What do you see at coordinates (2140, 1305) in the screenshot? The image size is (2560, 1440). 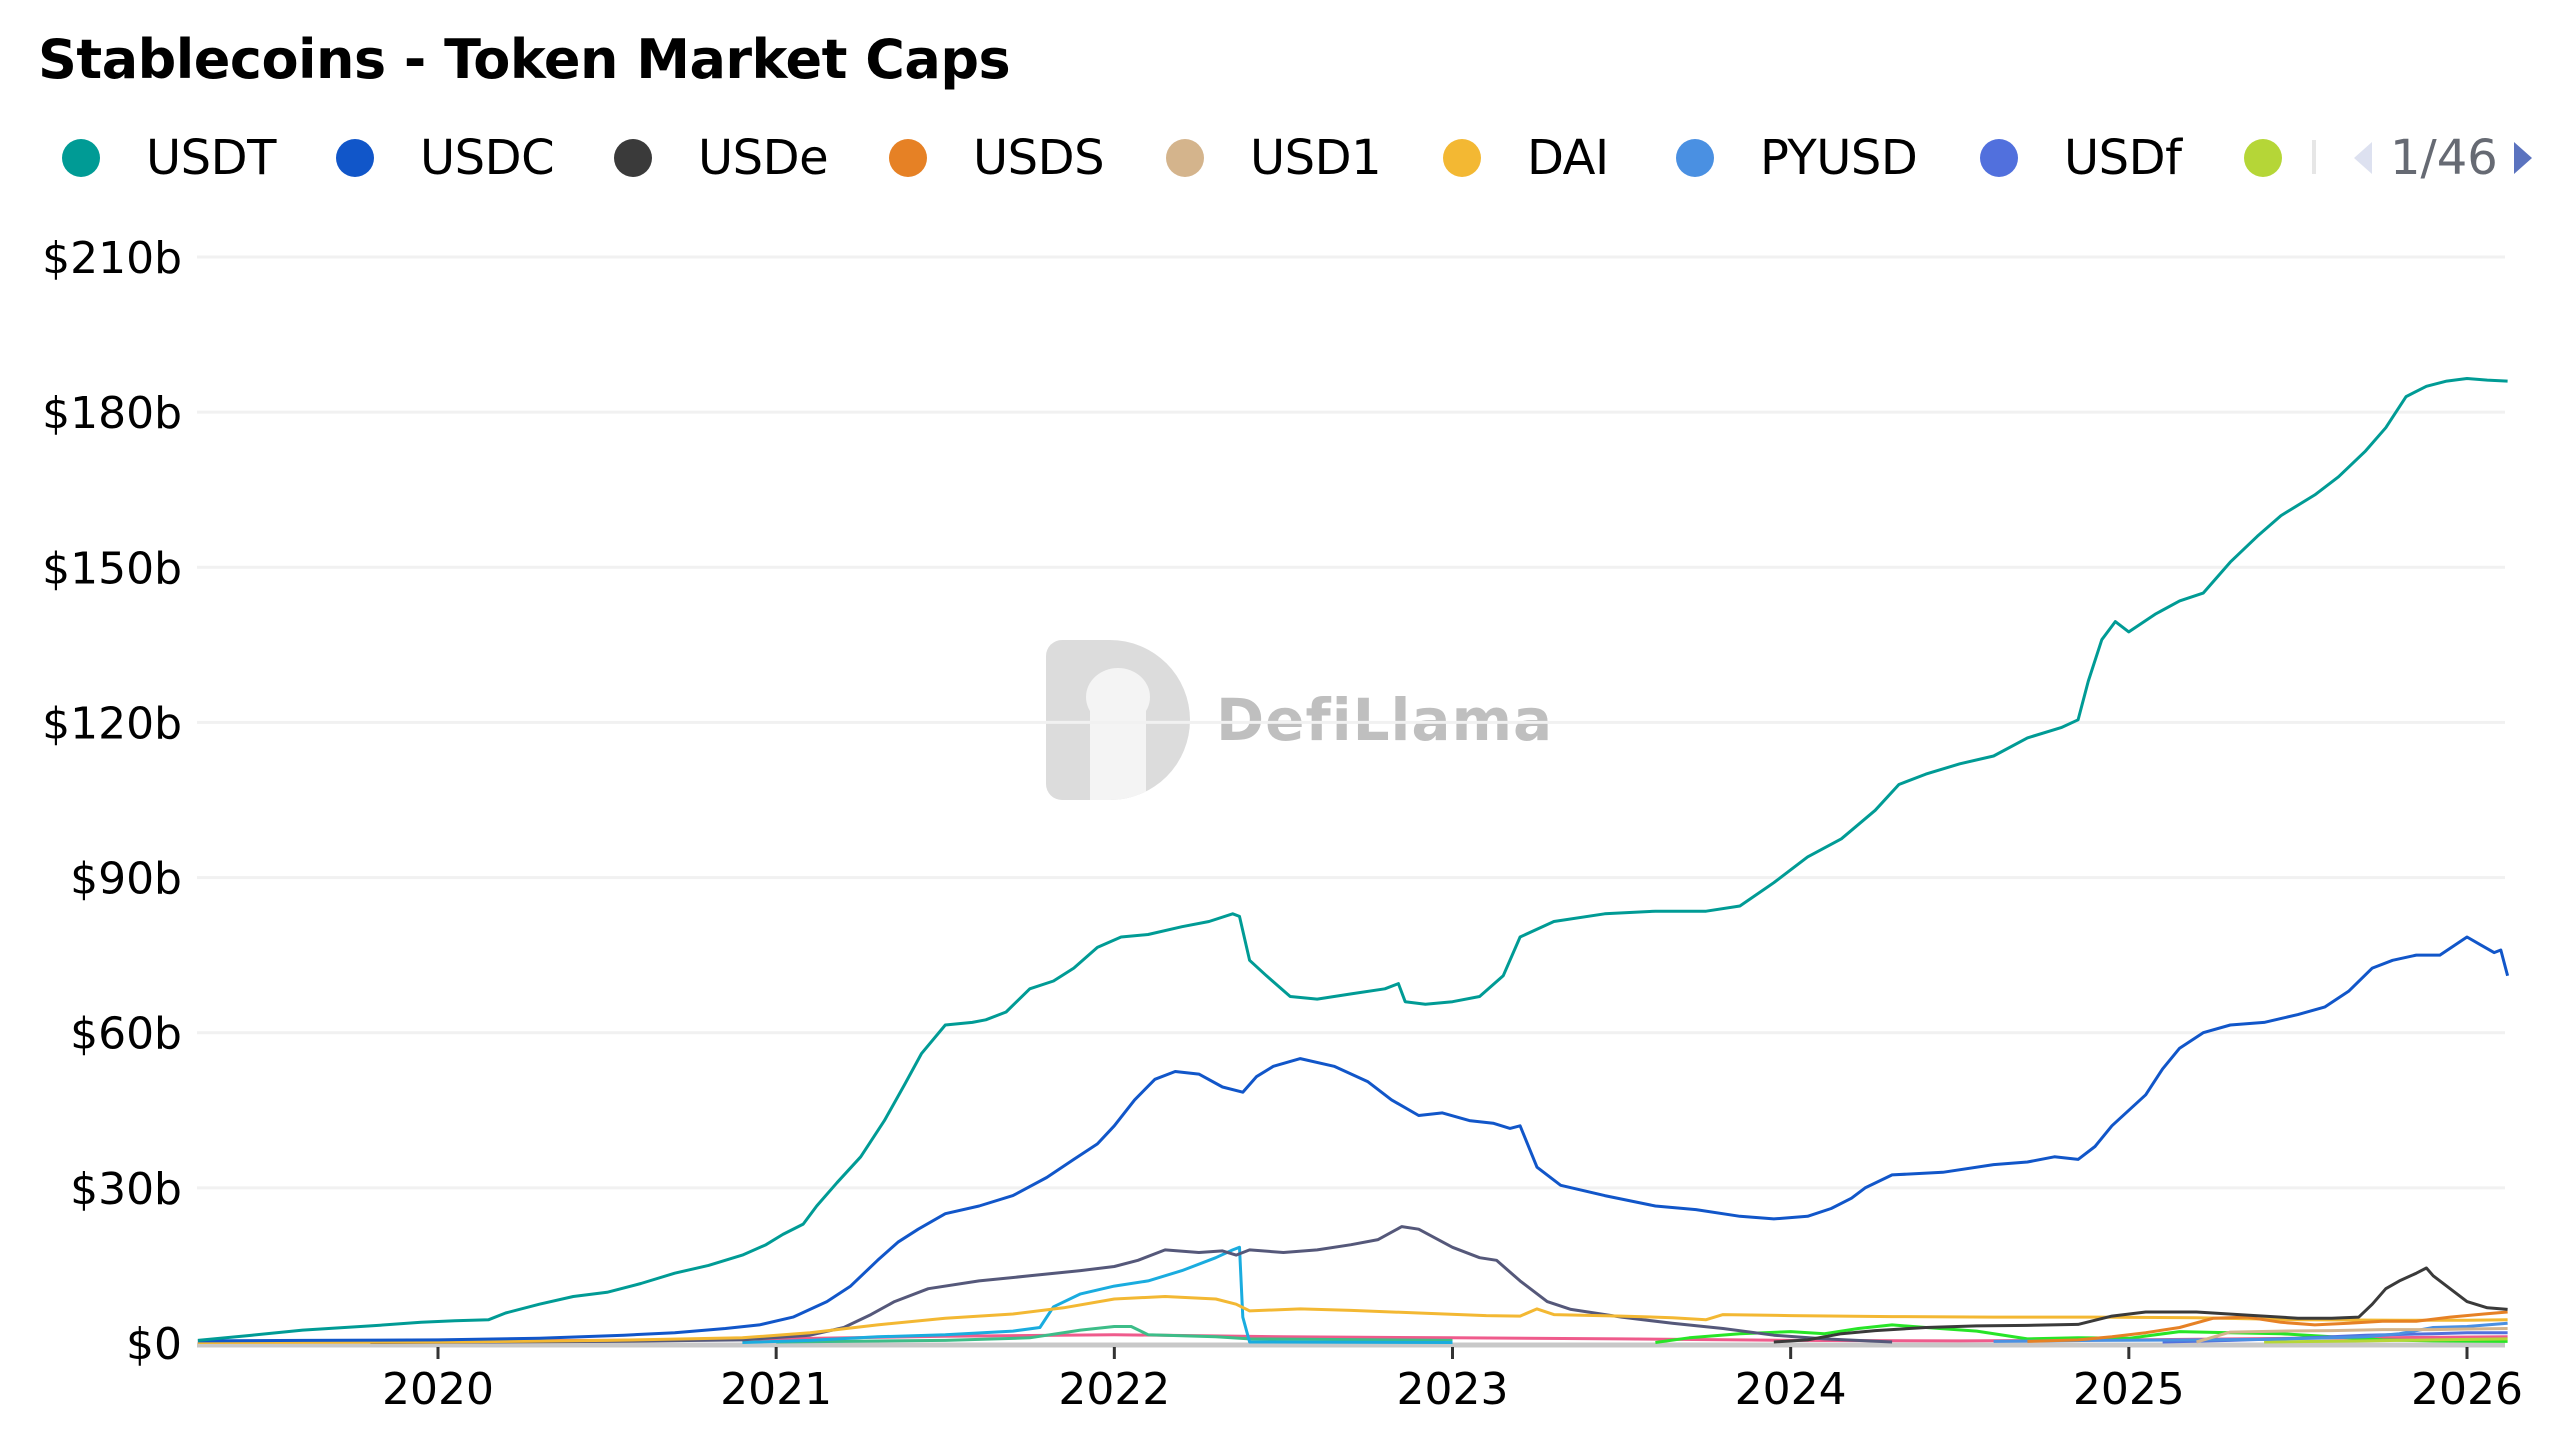 I see `series-line-usde` at bounding box center [2140, 1305].